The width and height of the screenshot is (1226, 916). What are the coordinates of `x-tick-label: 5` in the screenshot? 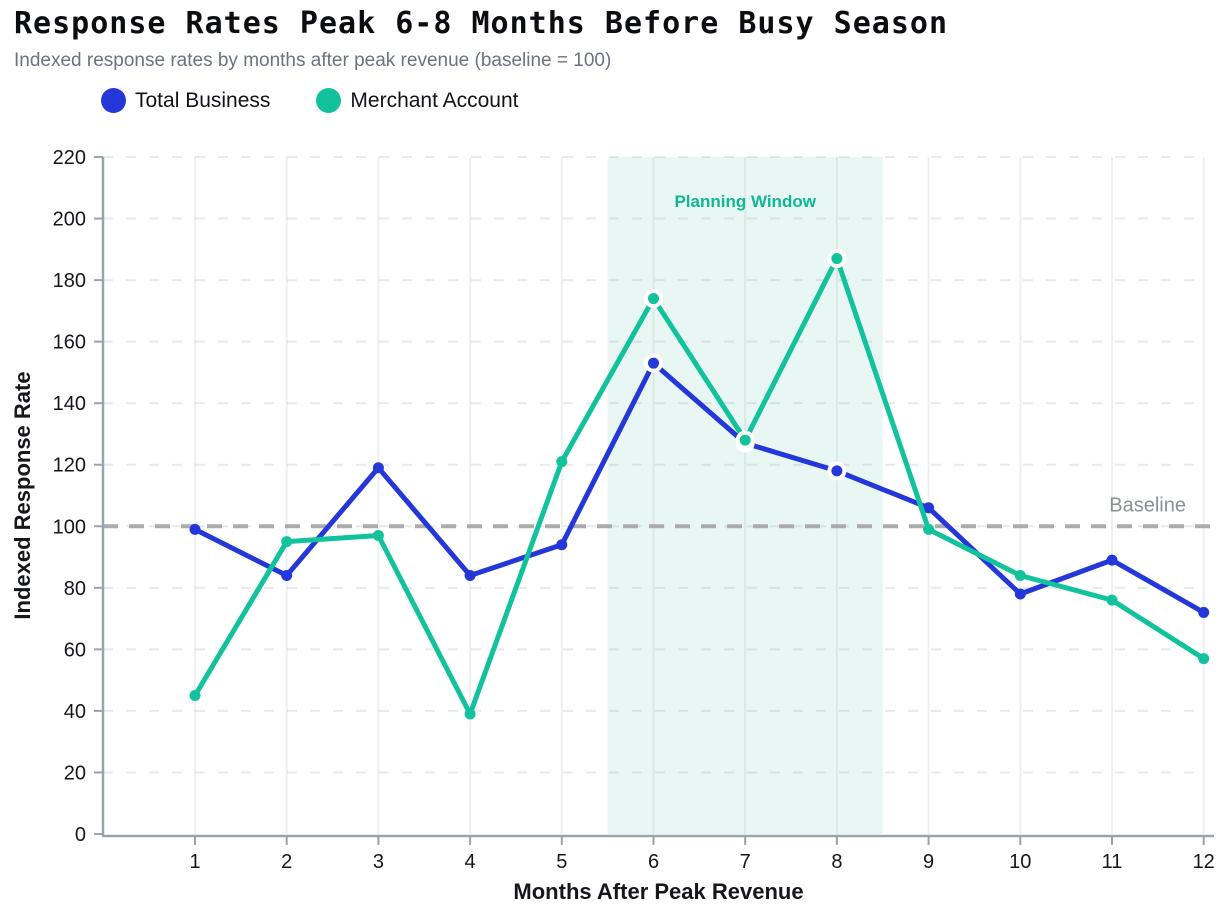 It's located at (561, 862).